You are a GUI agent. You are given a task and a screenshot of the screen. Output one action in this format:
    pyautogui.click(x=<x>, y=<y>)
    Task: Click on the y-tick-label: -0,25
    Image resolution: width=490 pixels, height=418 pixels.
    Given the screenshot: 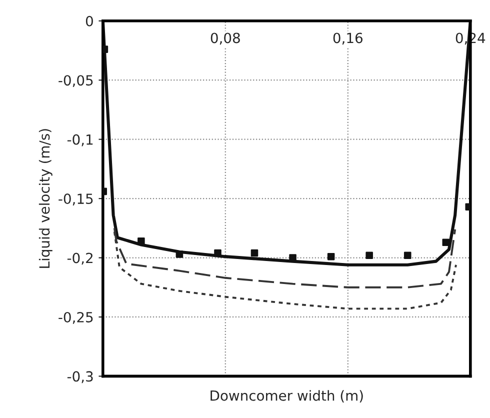 What is the action you would take?
    pyautogui.click(x=75, y=318)
    